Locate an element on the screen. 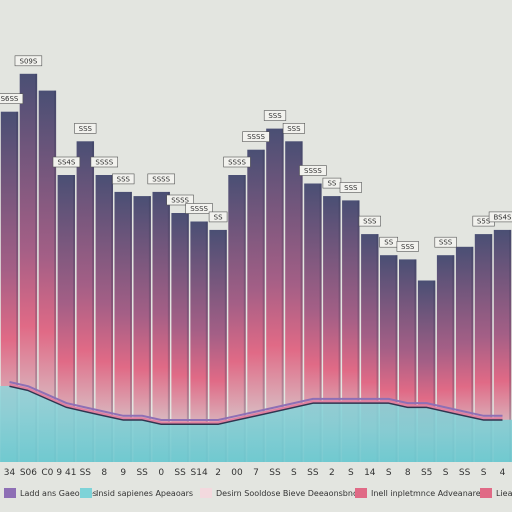 The image size is (512, 512). x-tick-label: 4 is located at coordinates (503, 473).